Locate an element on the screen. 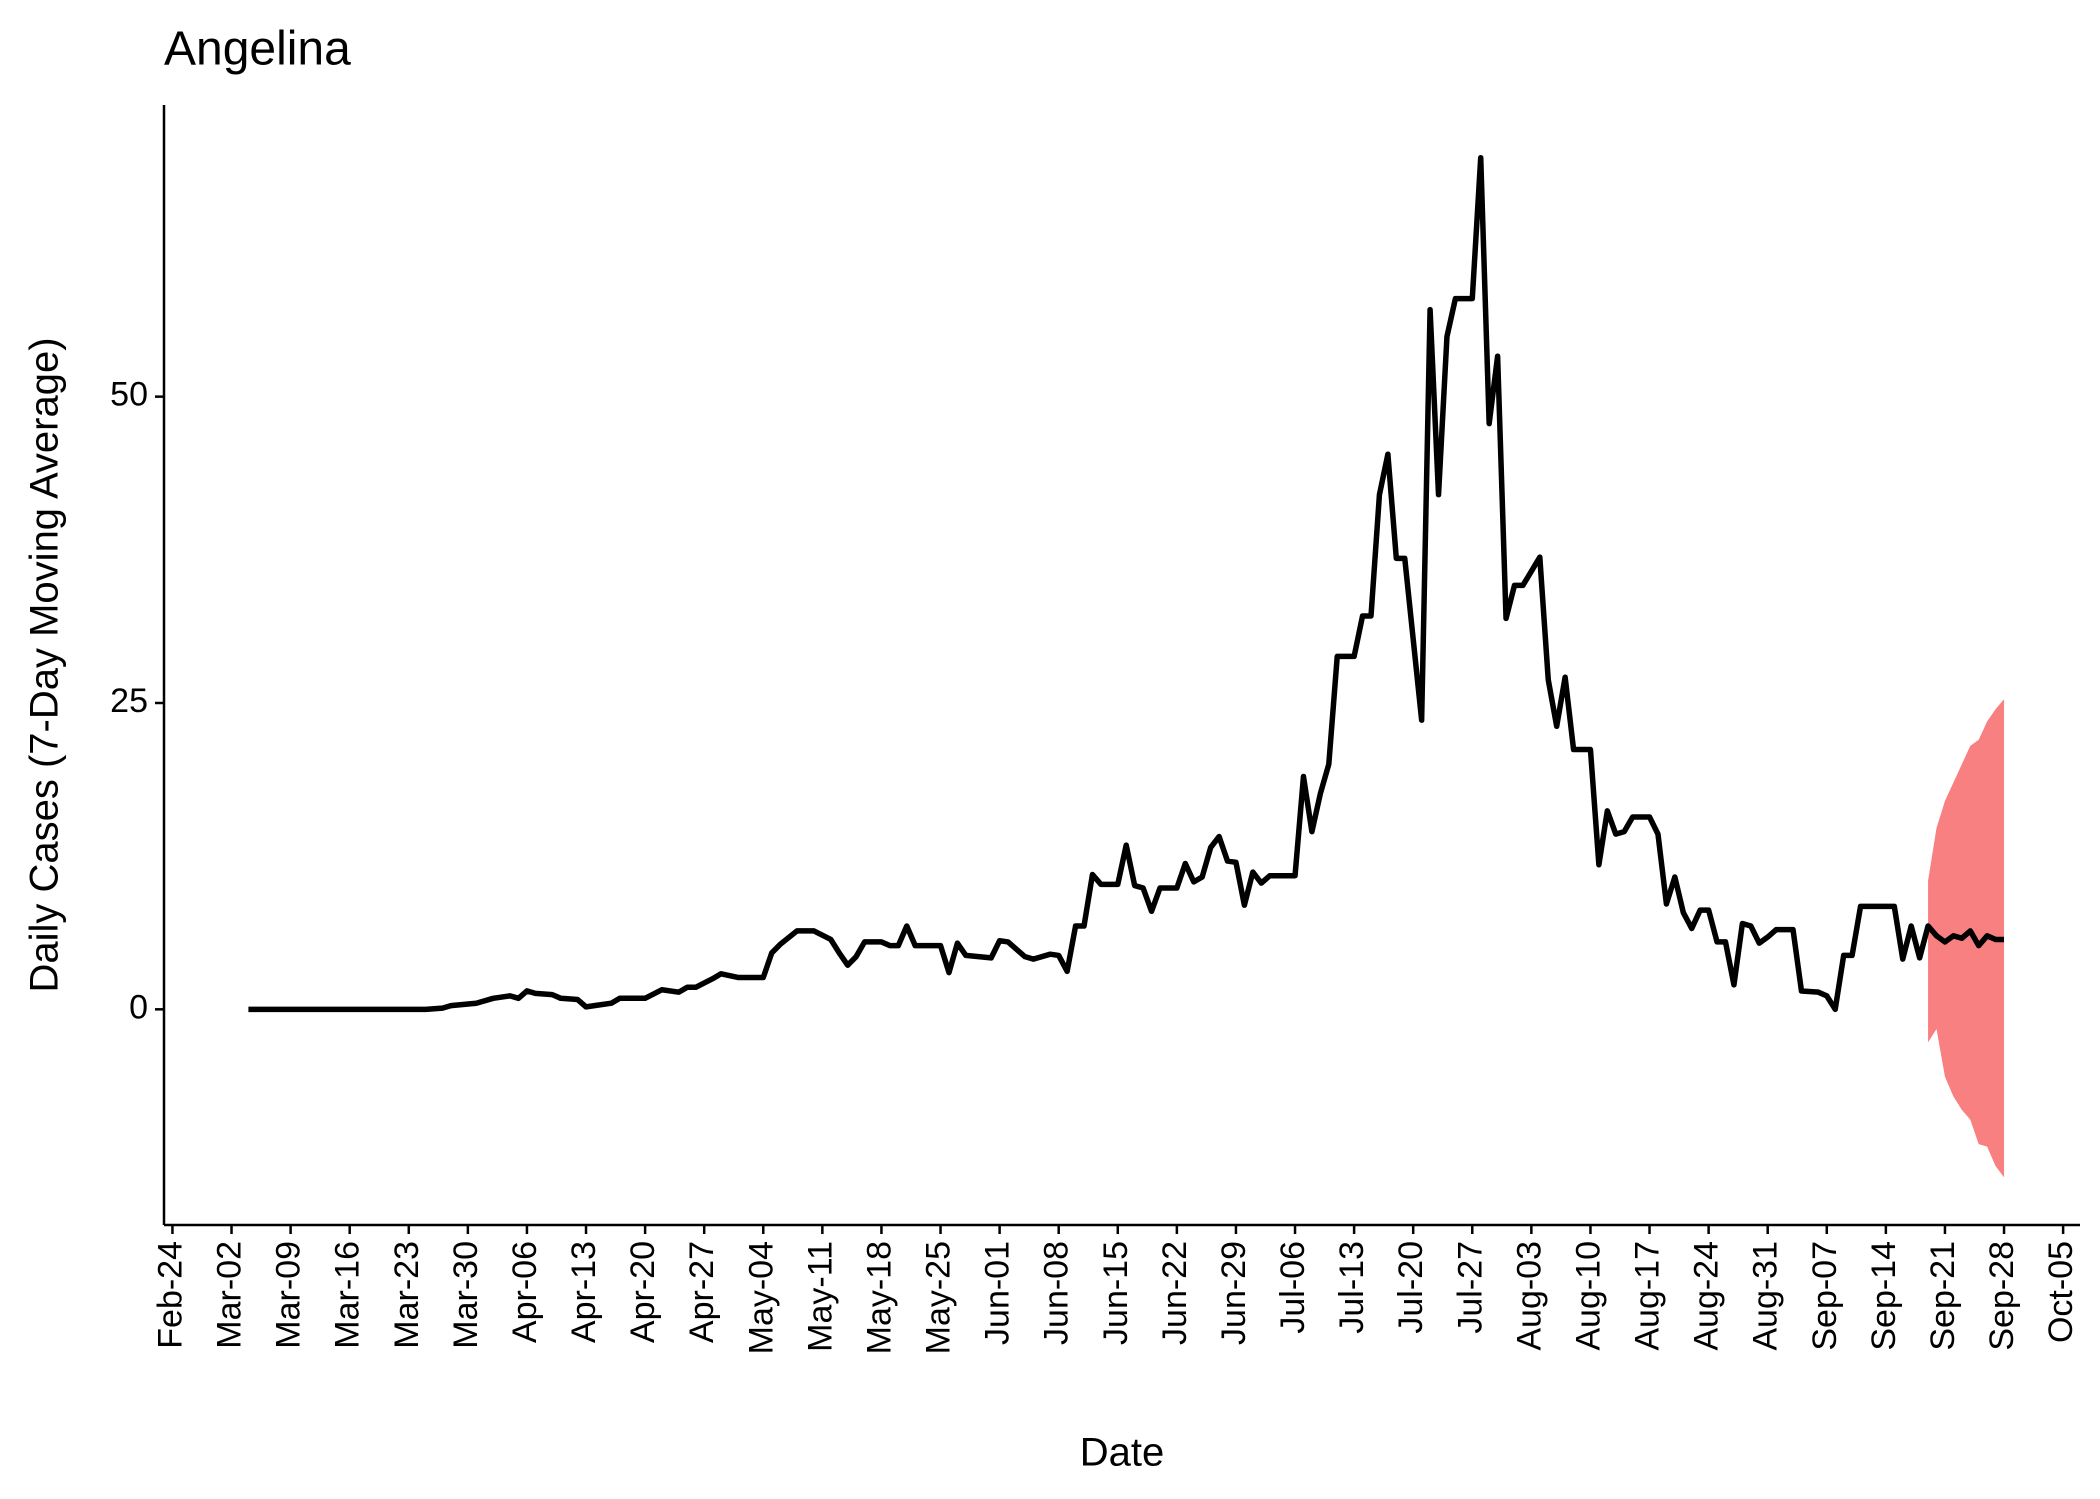 The image size is (2100, 1499). x-tick-label: Mar-23 is located at coordinates (407, 1295).